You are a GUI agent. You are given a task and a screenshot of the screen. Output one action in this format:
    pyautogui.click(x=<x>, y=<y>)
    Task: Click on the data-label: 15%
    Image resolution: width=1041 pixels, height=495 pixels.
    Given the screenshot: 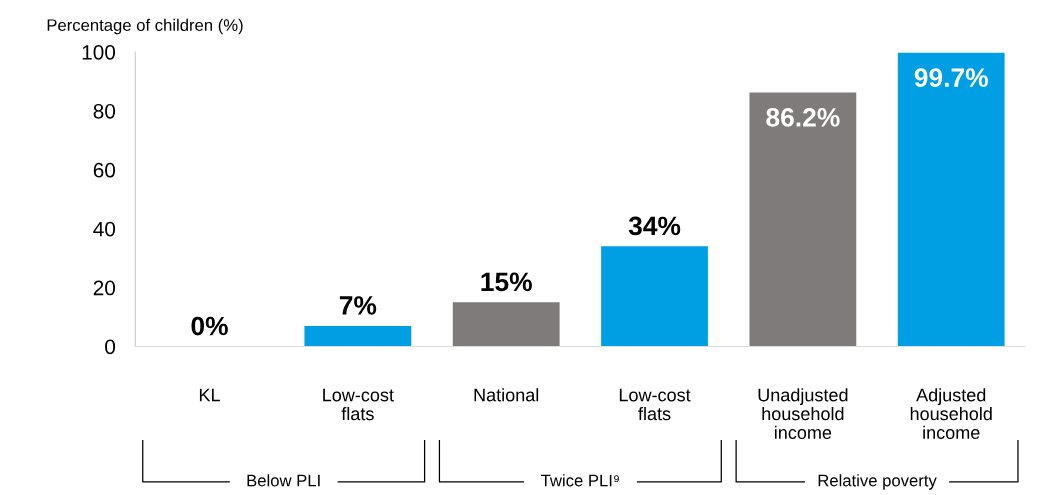 What is the action you would take?
    pyautogui.click(x=506, y=282)
    